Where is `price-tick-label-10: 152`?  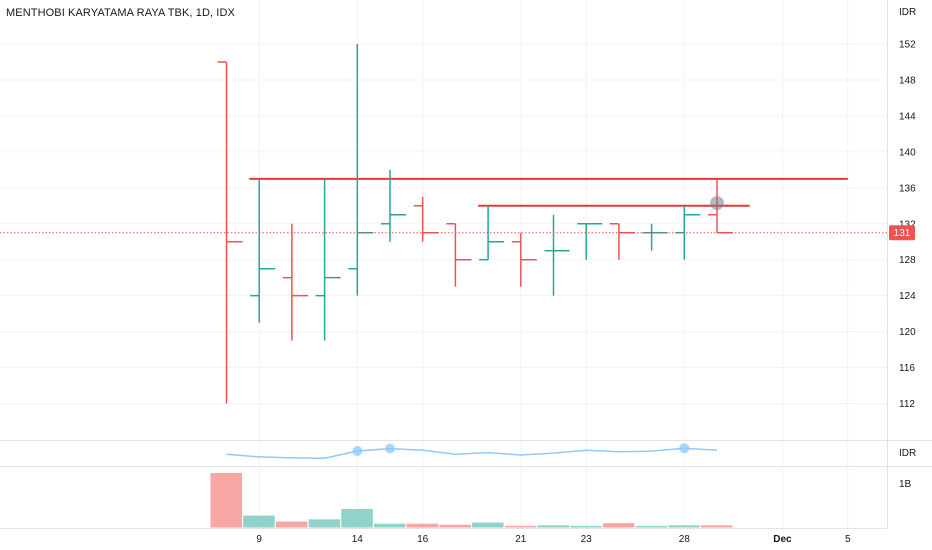 price-tick-label-10: 152 is located at coordinates (907, 45).